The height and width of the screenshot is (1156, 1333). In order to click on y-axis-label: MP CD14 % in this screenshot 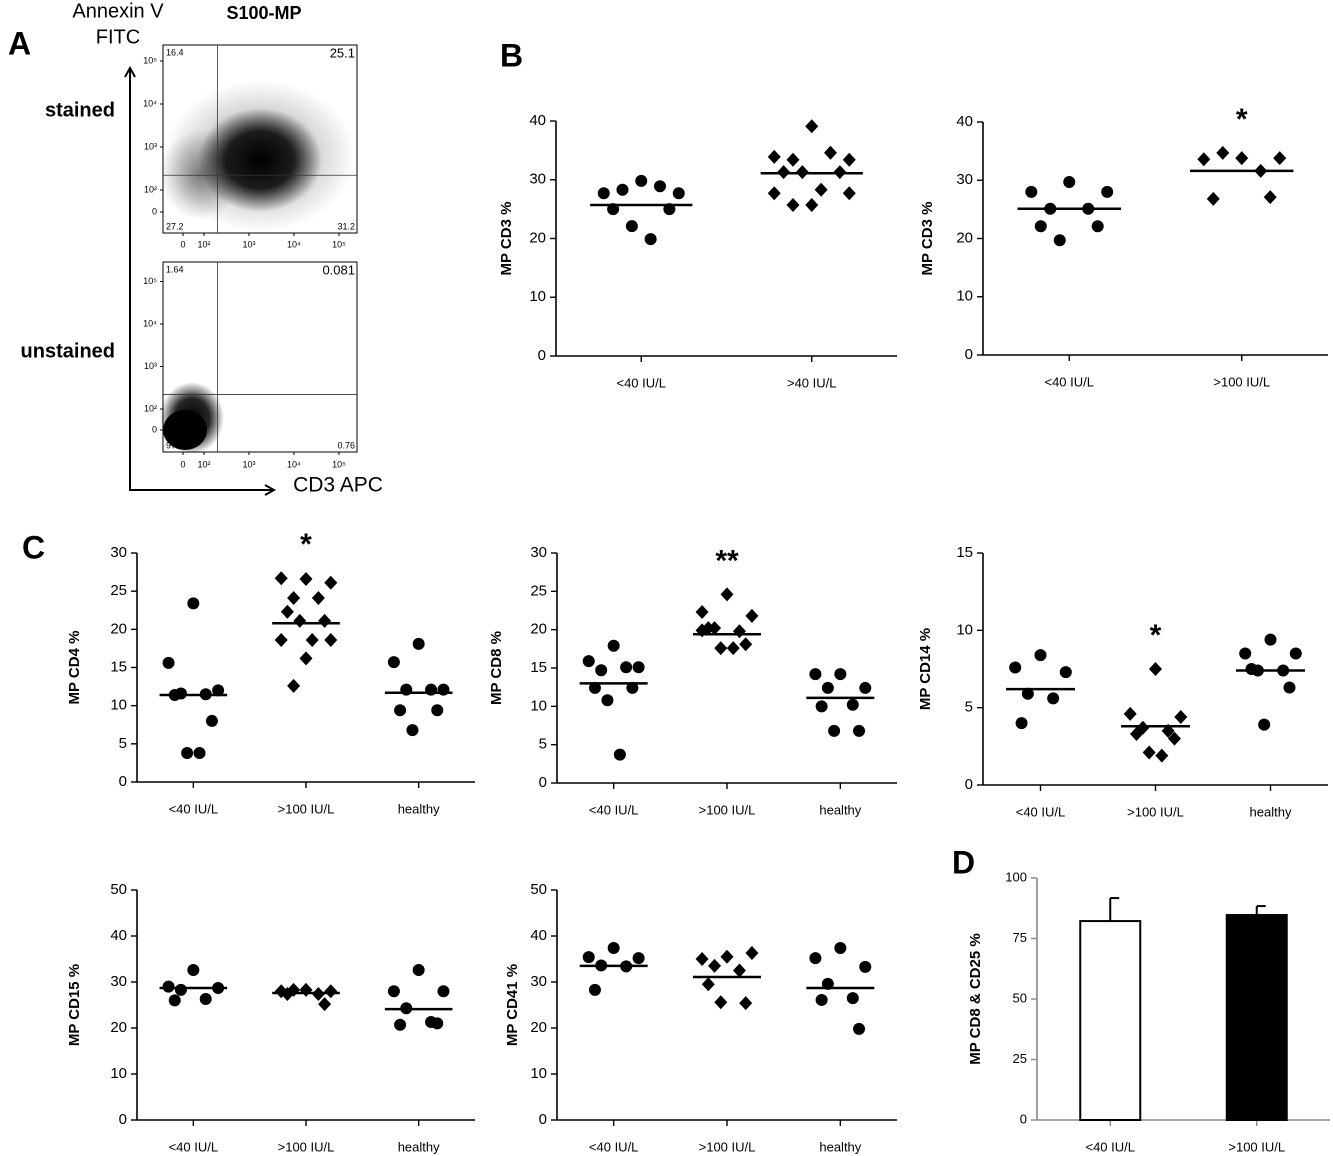, I will do `click(925, 669)`.